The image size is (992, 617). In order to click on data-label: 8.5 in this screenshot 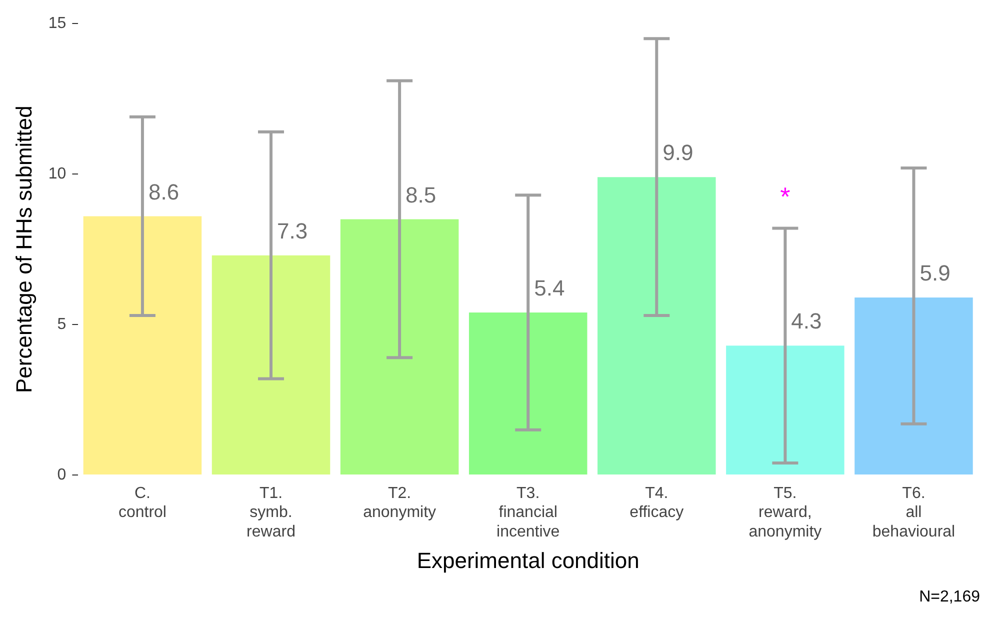, I will do `click(421, 195)`.